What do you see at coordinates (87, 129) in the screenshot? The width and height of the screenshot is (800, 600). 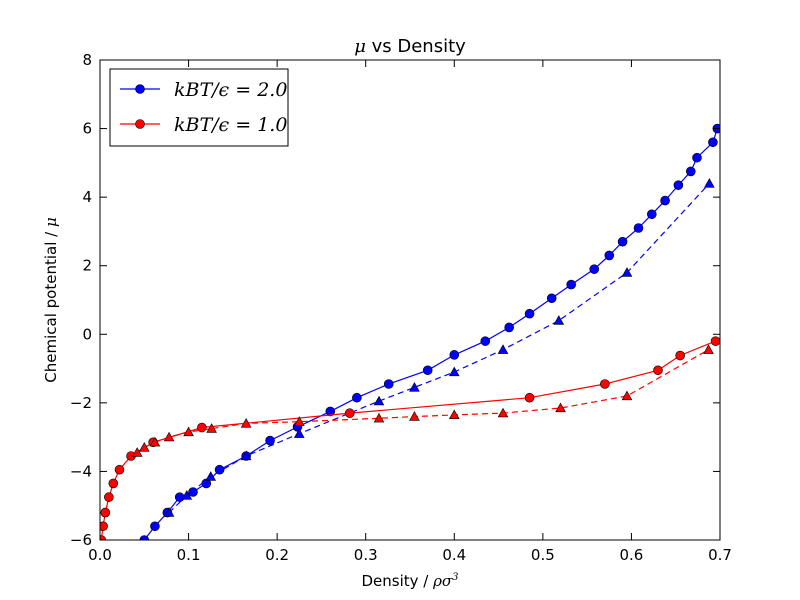 I see `y-tick-label: 6` at bounding box center [87, 129].